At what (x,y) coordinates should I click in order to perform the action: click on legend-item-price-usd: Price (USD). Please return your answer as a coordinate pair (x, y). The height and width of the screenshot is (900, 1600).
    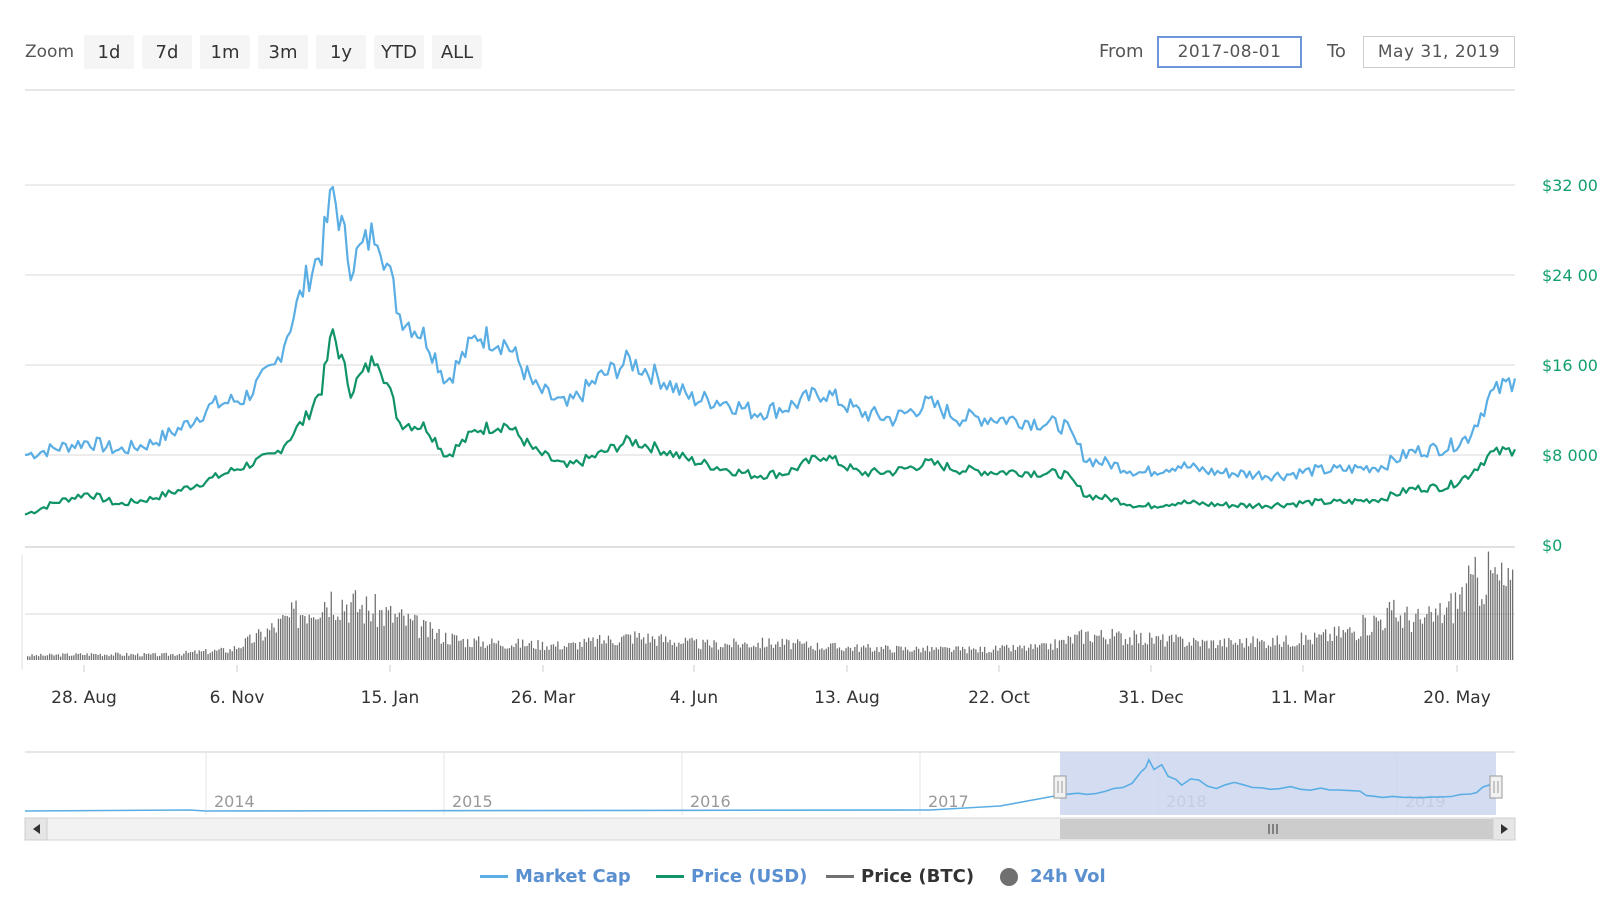
    Looking at the image, I should click on (731, 876).